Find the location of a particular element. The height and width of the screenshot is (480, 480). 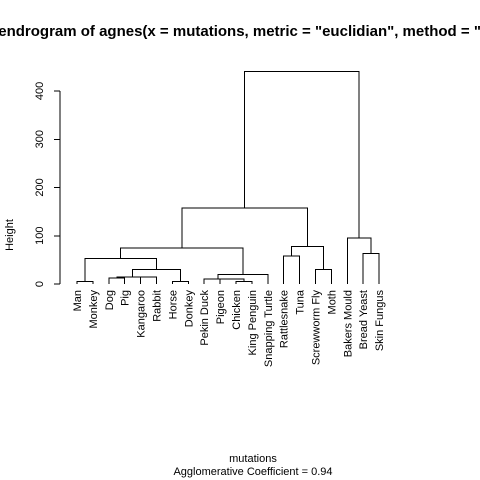

leaf-label: Bread Yeast is located at coordinates (364, 319).